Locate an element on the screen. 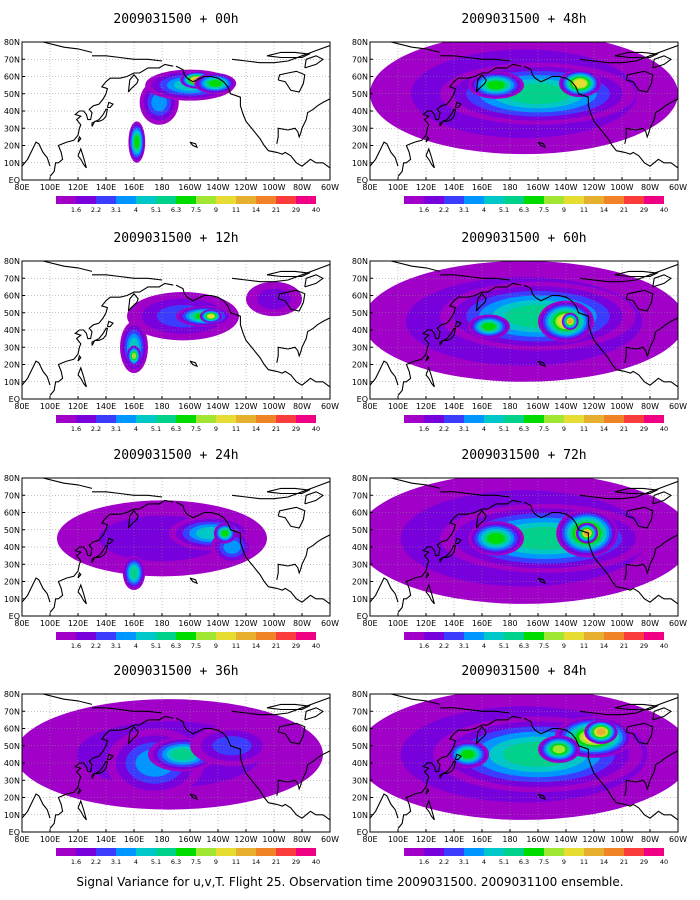 The width and height of the screenshot is (700, 900). panel-title: 2009031500 + 12h is located at coordinates (175, 238).